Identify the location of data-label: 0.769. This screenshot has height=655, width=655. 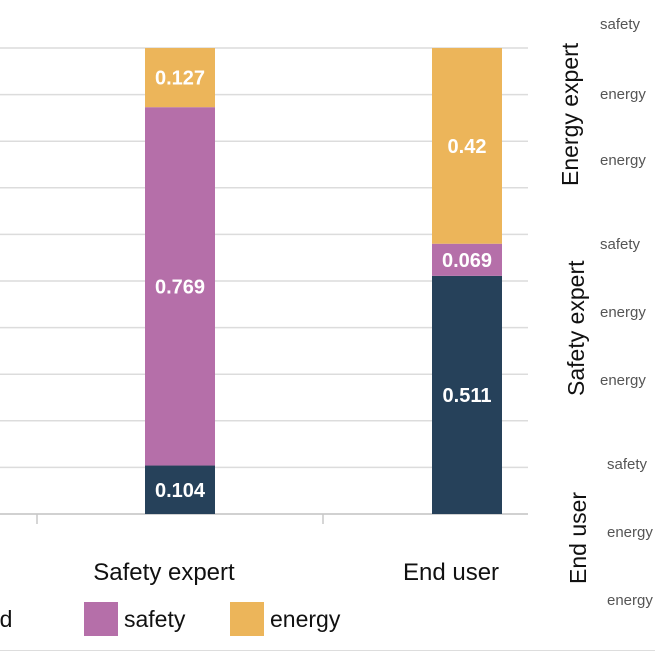
(180, 287).